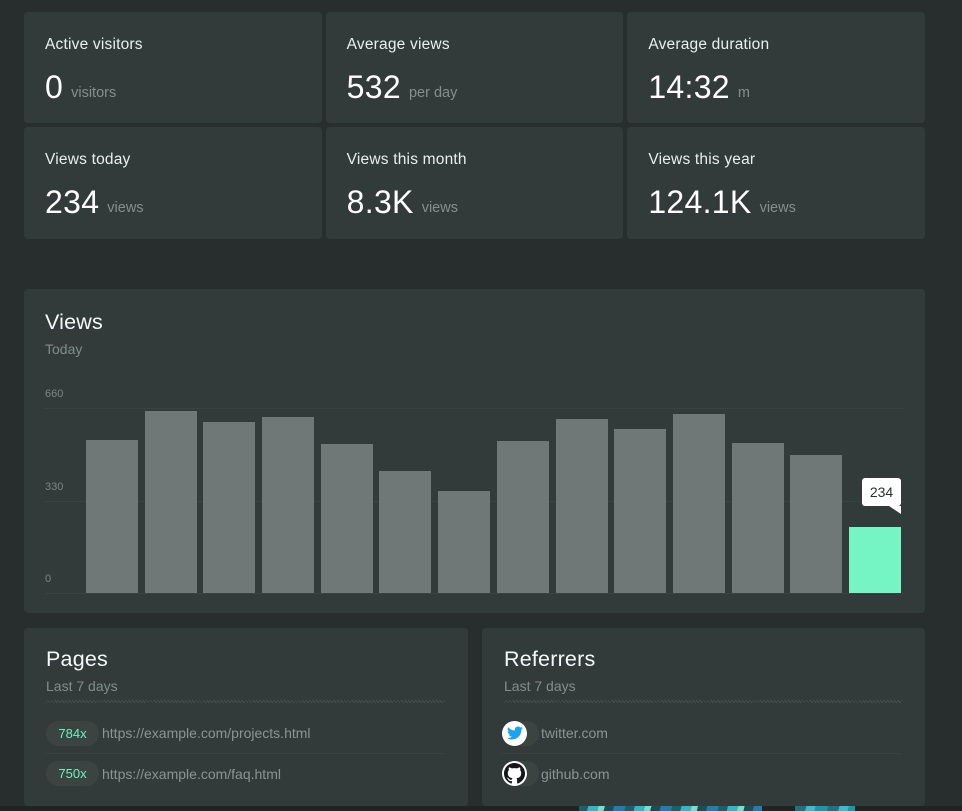 Image resolution: width=962 pixels, height=811 pixels. Describe the element at coordinates (406, 159) in the screenshot. I see `stat-label: Views this month` at that location.